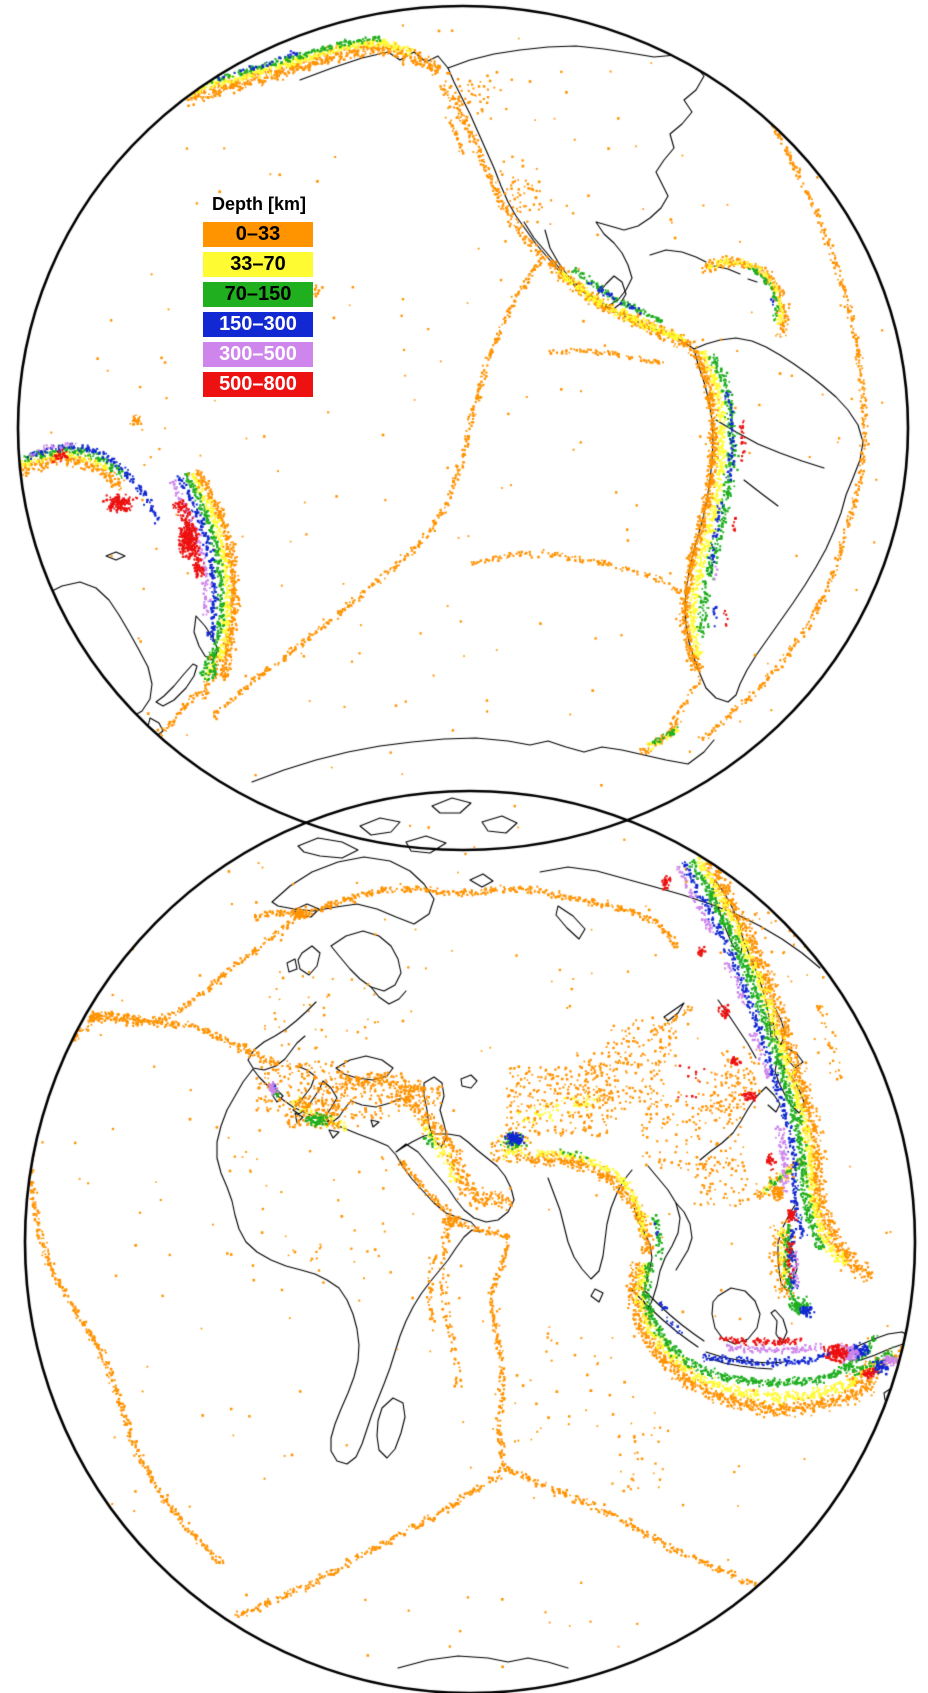 The image size is (928, 1693). I want to click on legend-bin-label: 33–70, so click(258, 264).